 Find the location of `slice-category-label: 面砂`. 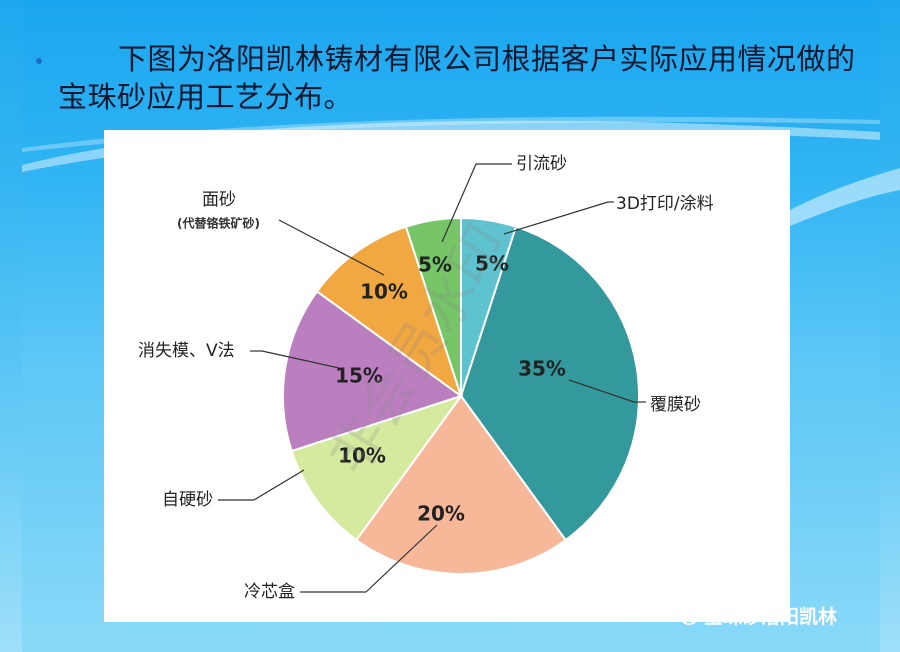

slice-category-label: 面砂 is located at coordinates (219, 200).